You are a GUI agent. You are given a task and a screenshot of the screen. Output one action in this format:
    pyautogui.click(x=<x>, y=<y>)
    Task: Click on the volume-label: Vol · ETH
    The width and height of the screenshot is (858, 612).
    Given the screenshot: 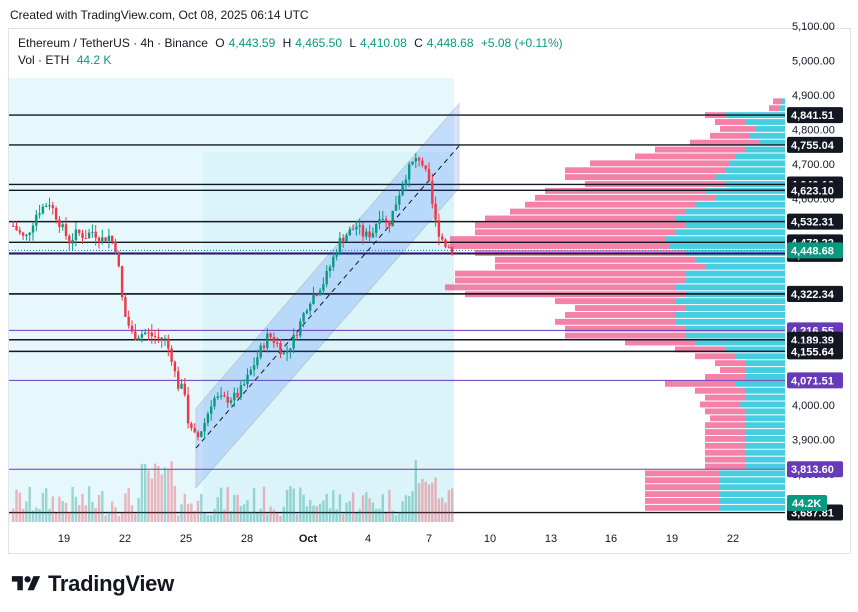 What is the action you would take?
    pyautogui.click(x=44, y=60)
    